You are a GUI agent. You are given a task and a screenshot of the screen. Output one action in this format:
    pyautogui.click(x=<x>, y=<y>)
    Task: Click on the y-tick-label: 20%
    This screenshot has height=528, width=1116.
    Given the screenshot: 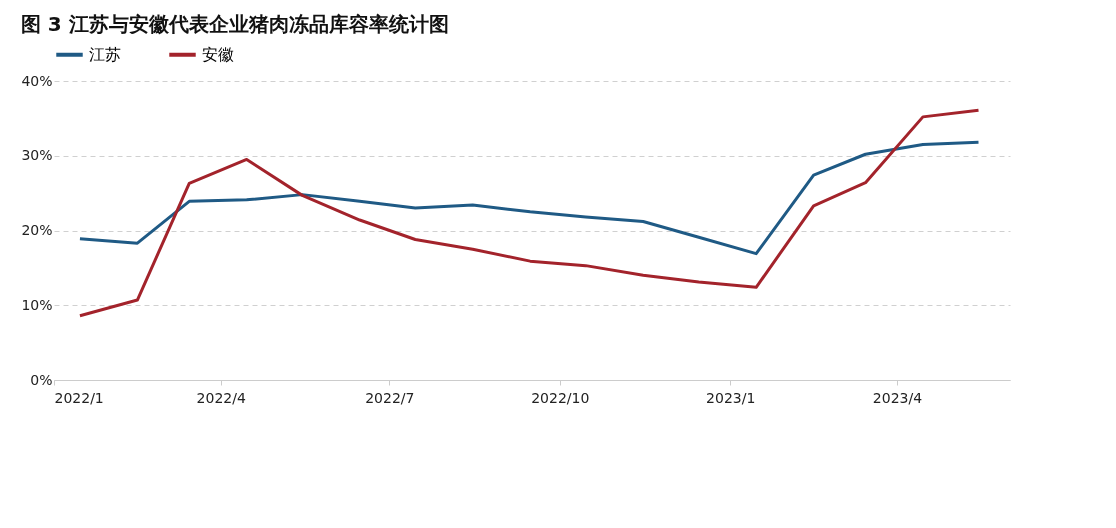 What is the action you would take?
    pyautogui.click(x=37, y=230)
    